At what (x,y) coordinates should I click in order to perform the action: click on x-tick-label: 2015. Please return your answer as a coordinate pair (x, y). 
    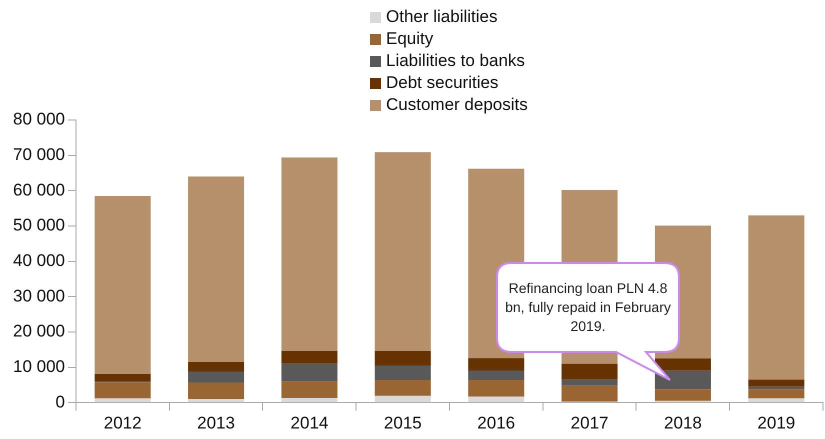
    Looking at the image, I should click on (403, 422).